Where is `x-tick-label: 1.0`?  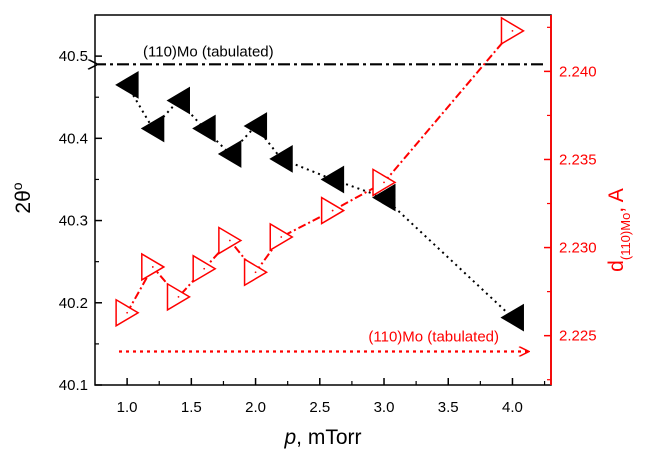
x-tick-label: 1.0 is located at coordinates (127, 407).